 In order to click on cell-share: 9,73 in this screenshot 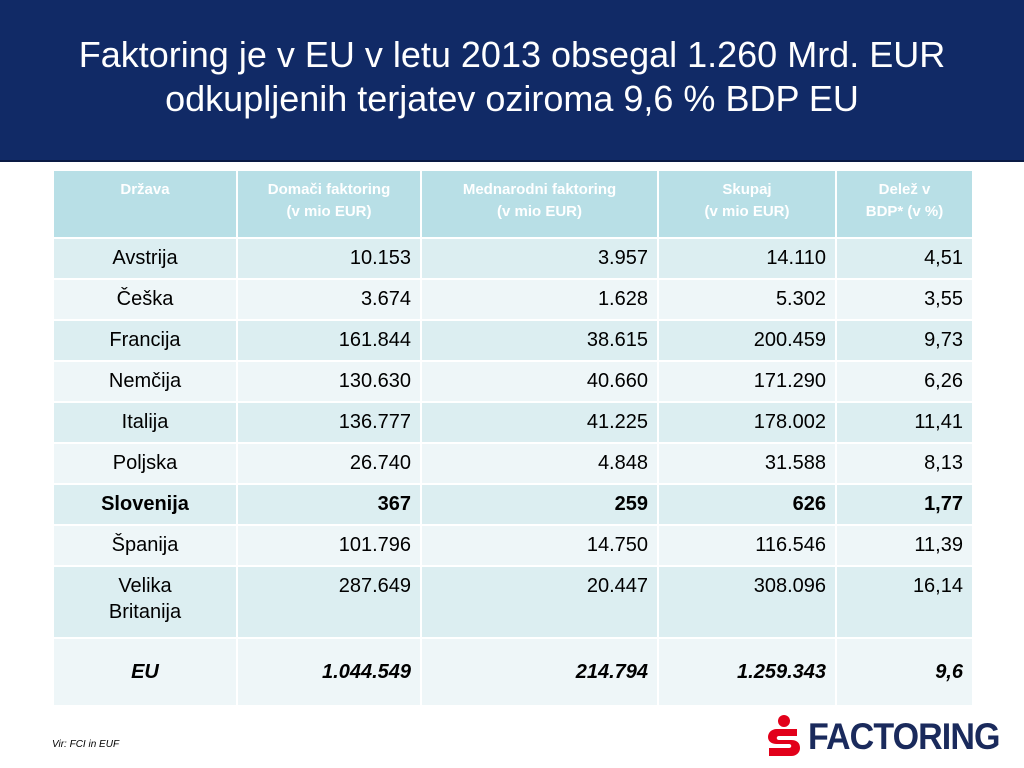, I will do `click(904, 340)`.